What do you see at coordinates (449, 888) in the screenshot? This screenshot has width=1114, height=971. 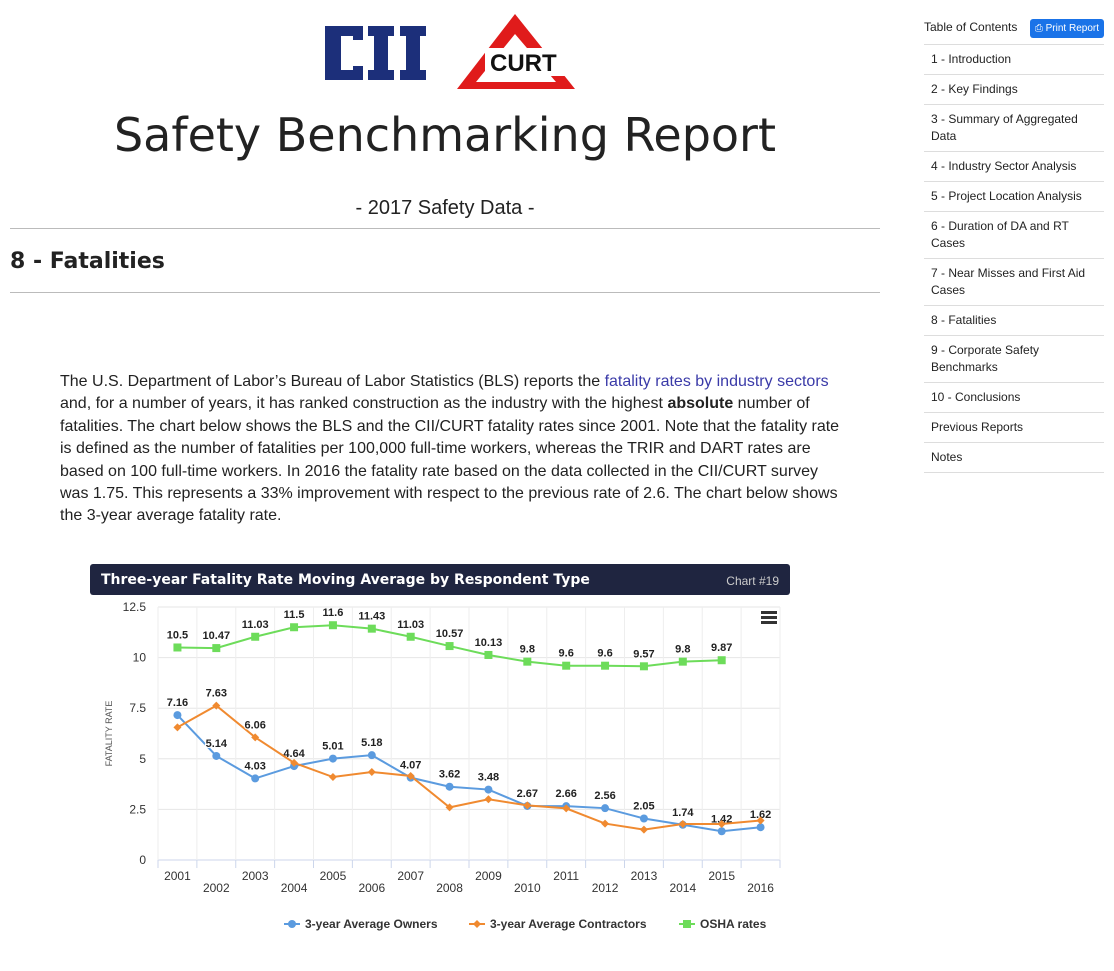 I see `x-tick-label: 2008` at bounding box center [449, 888].